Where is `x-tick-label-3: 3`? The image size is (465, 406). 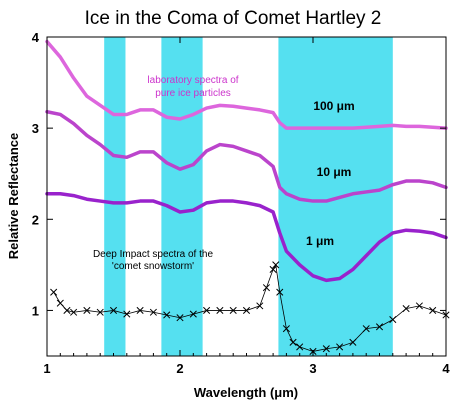
x-tick-label-3: 3 is located at coordinates (312, 368).